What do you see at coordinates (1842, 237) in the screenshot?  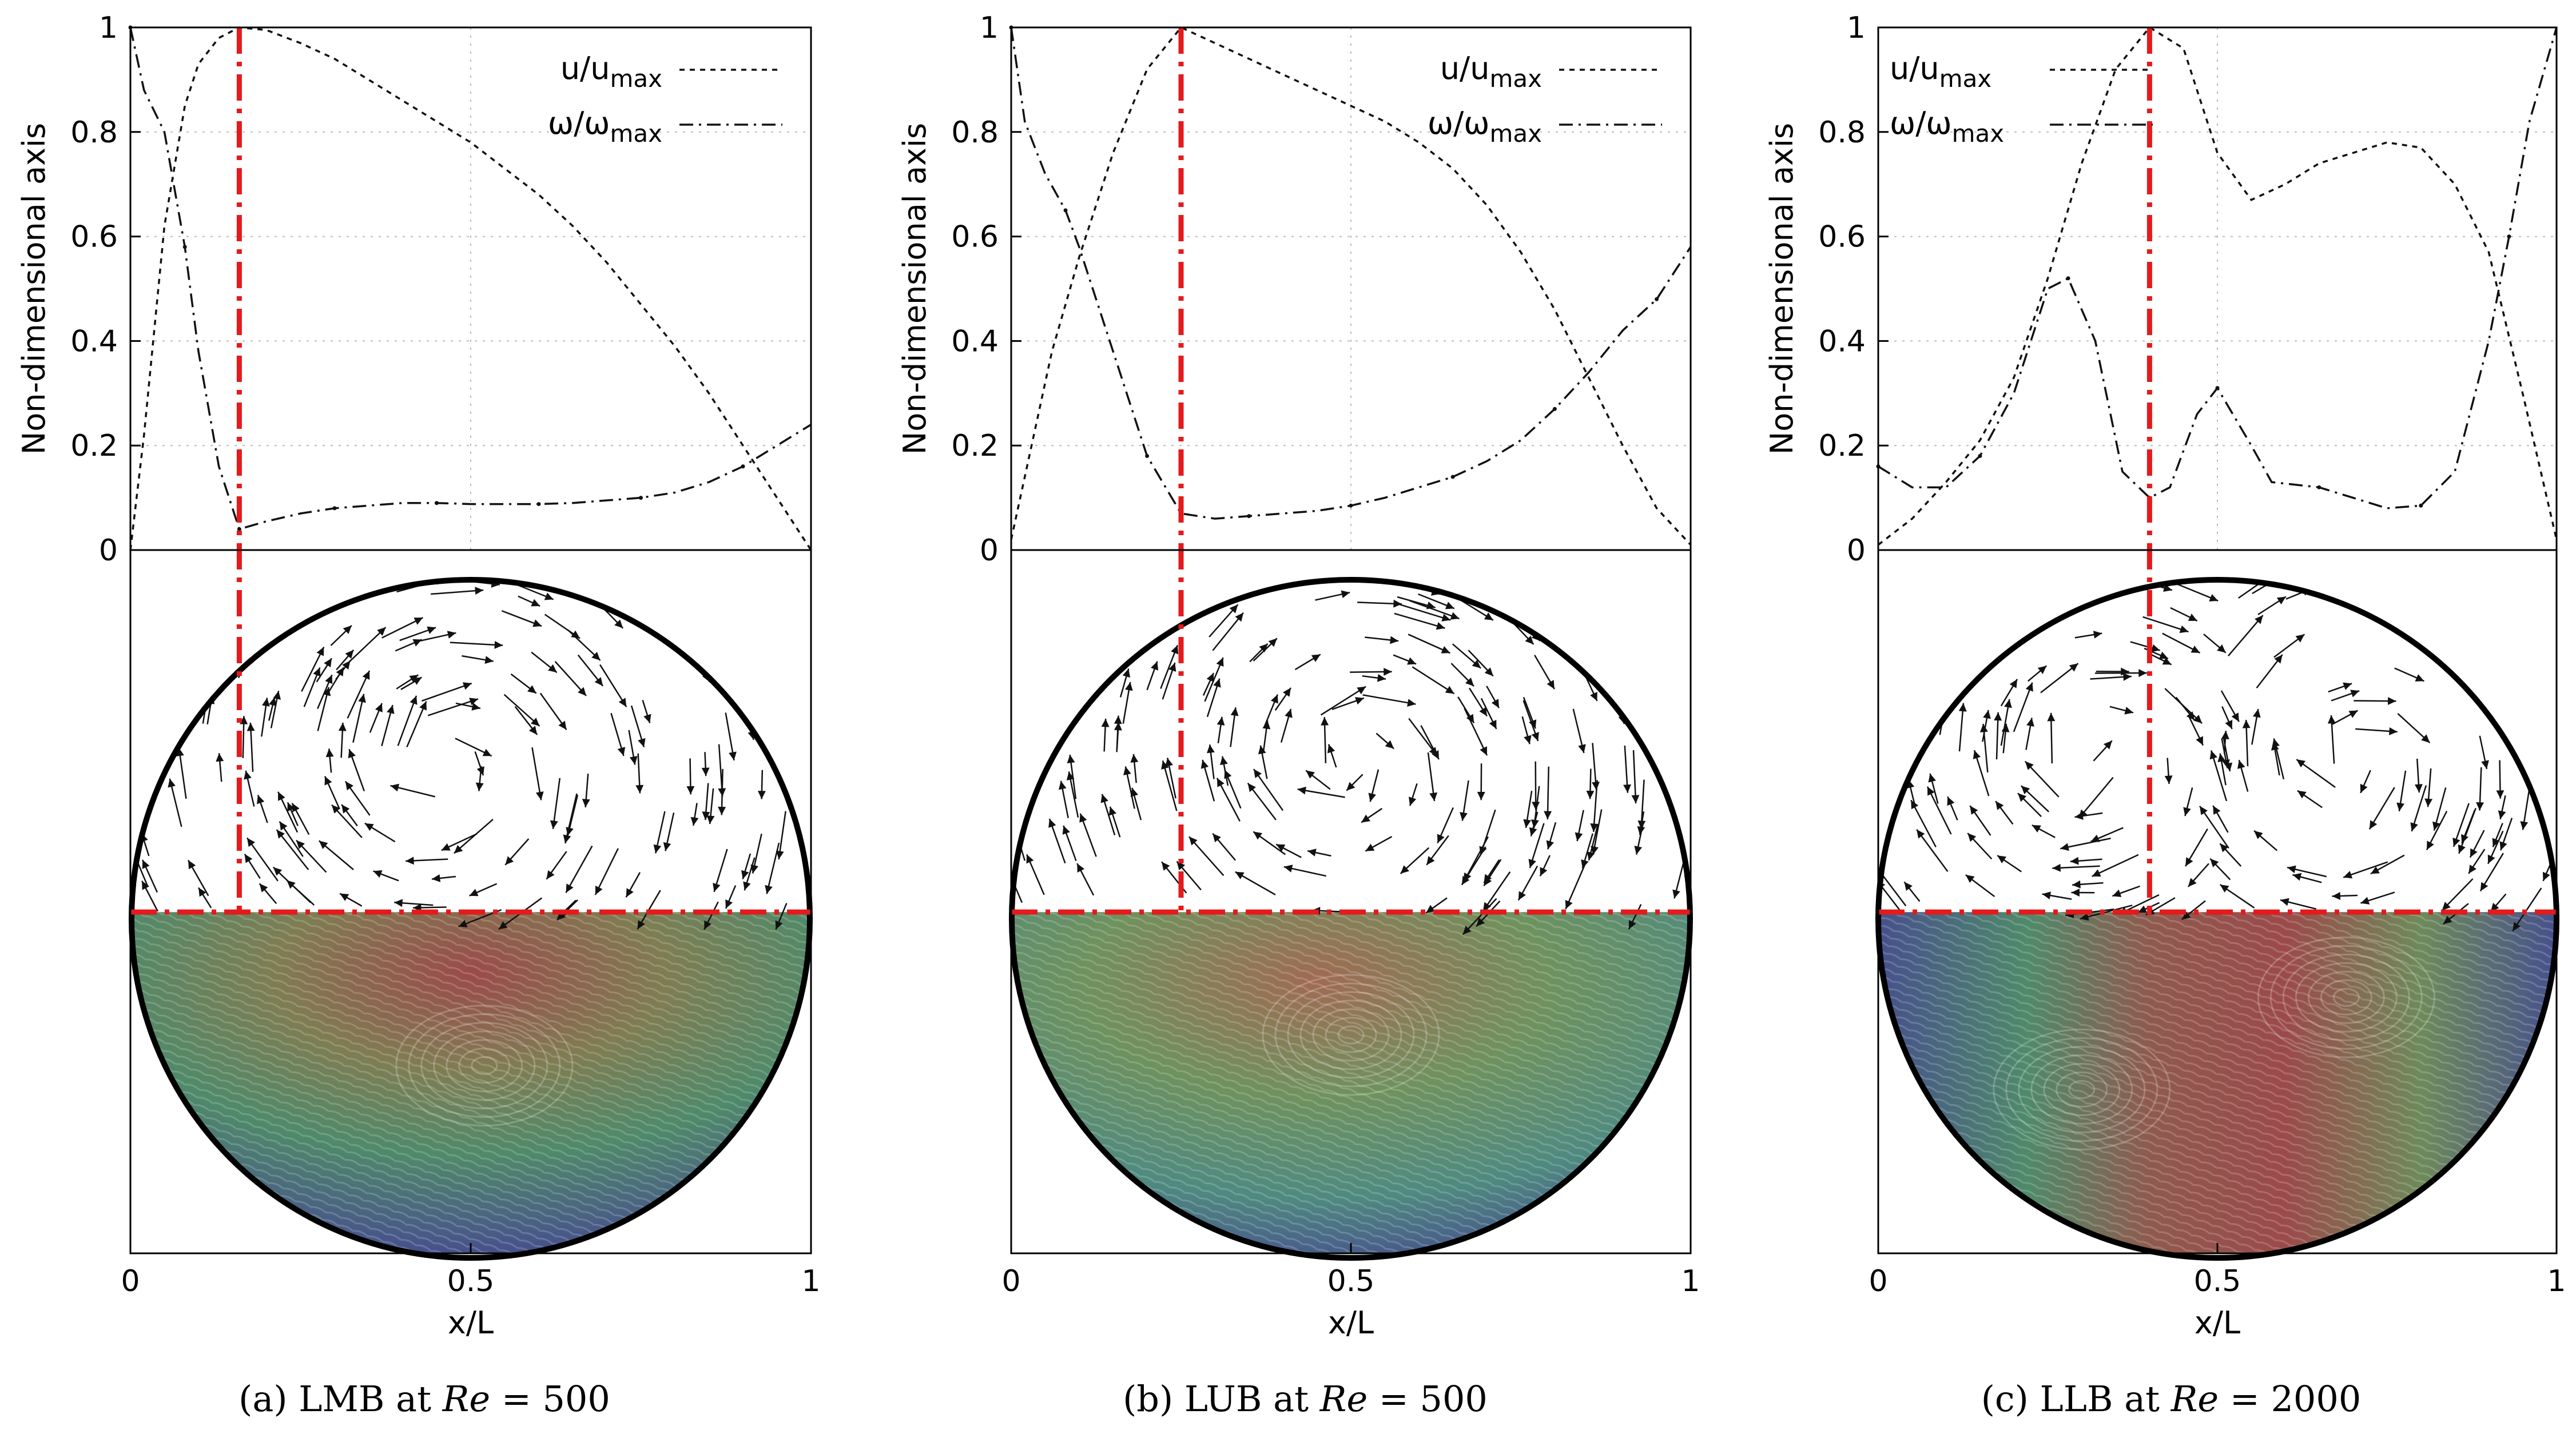 I see `y-tick-label: 0.6` at bounding box center [1842, 237].